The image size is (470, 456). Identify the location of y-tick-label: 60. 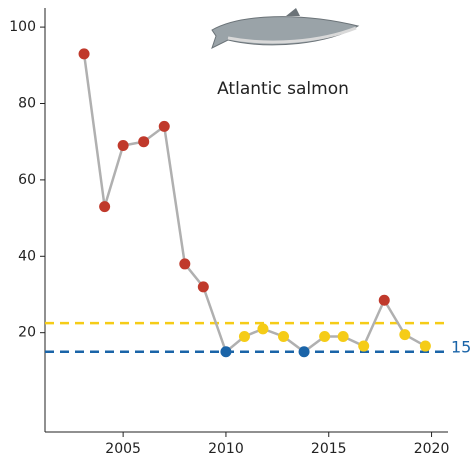
(27, 180).